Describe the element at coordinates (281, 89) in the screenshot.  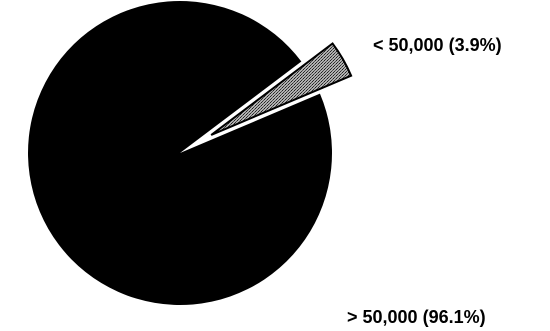
I see `pie-slice-small` at that location.